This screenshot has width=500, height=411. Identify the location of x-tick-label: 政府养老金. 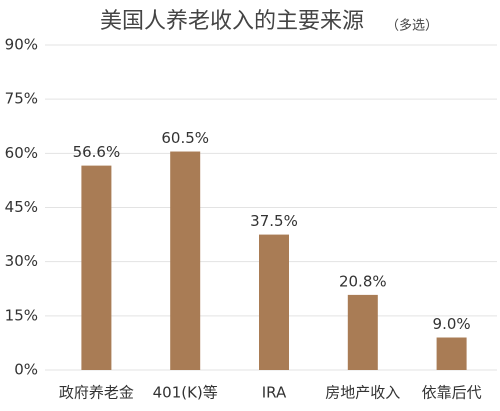
(96, 393).